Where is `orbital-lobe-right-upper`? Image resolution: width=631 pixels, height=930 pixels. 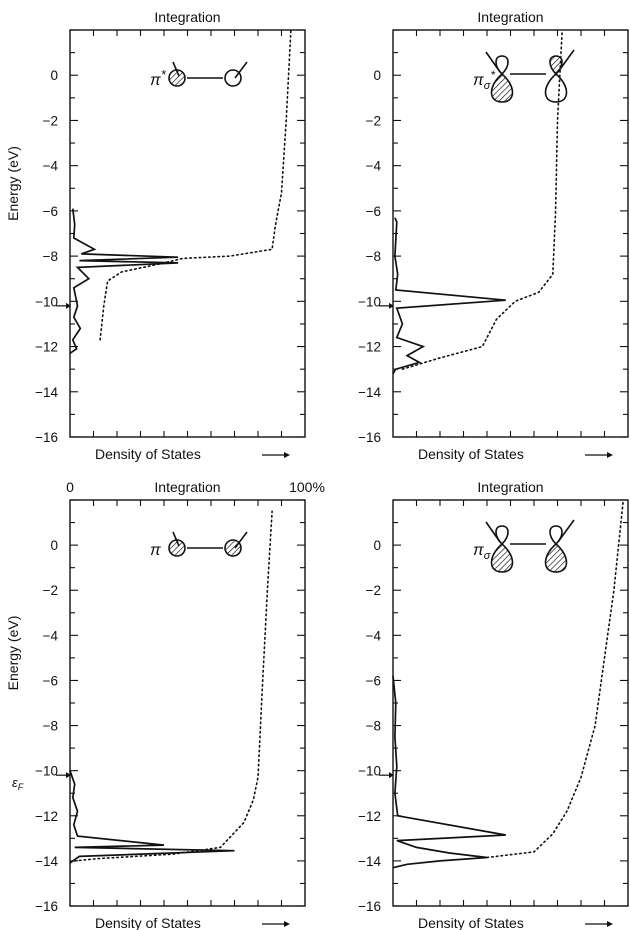 orbital-lobe-right-upper is located at coordinates (556, 535).